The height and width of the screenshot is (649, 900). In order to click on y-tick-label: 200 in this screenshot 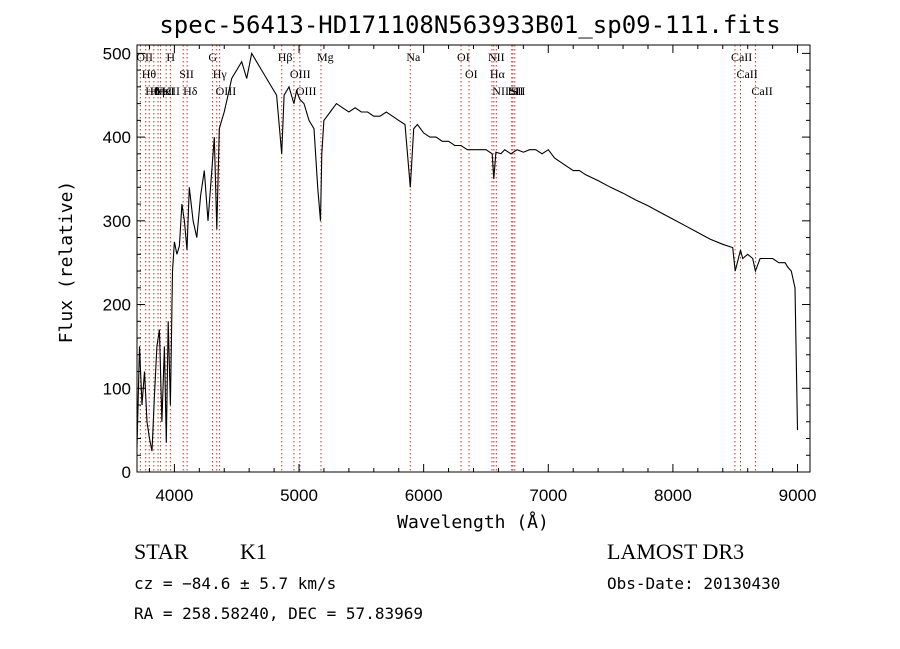, I will do `click(117, 305)`.